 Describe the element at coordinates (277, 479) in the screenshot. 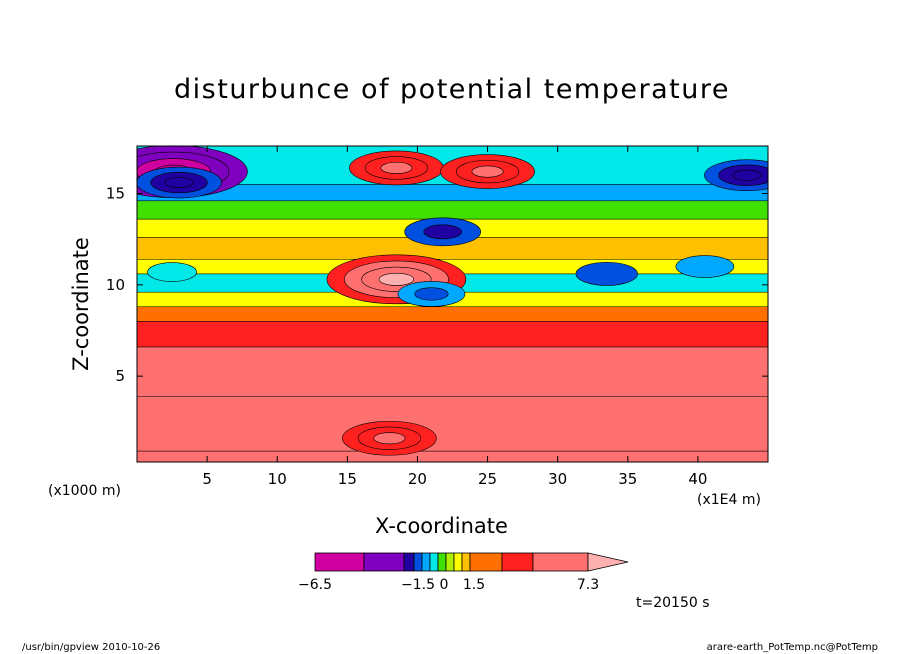

I see `x-tick-label-1: 10` at that location.